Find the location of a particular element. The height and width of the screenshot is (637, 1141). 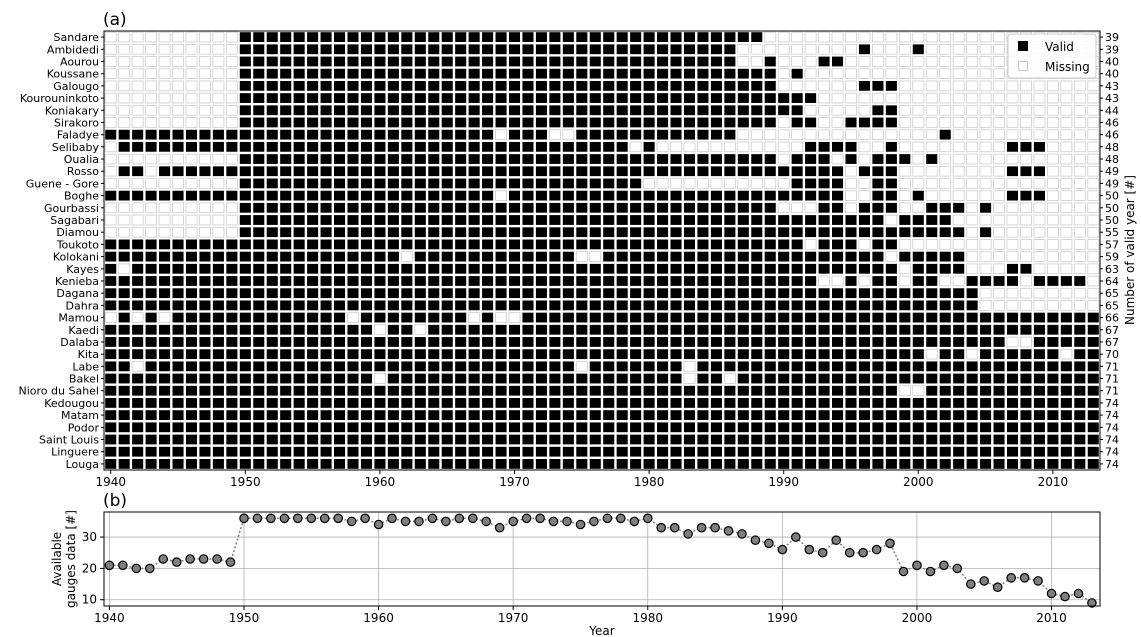

legend-box is located at coordinates (1052, 56).